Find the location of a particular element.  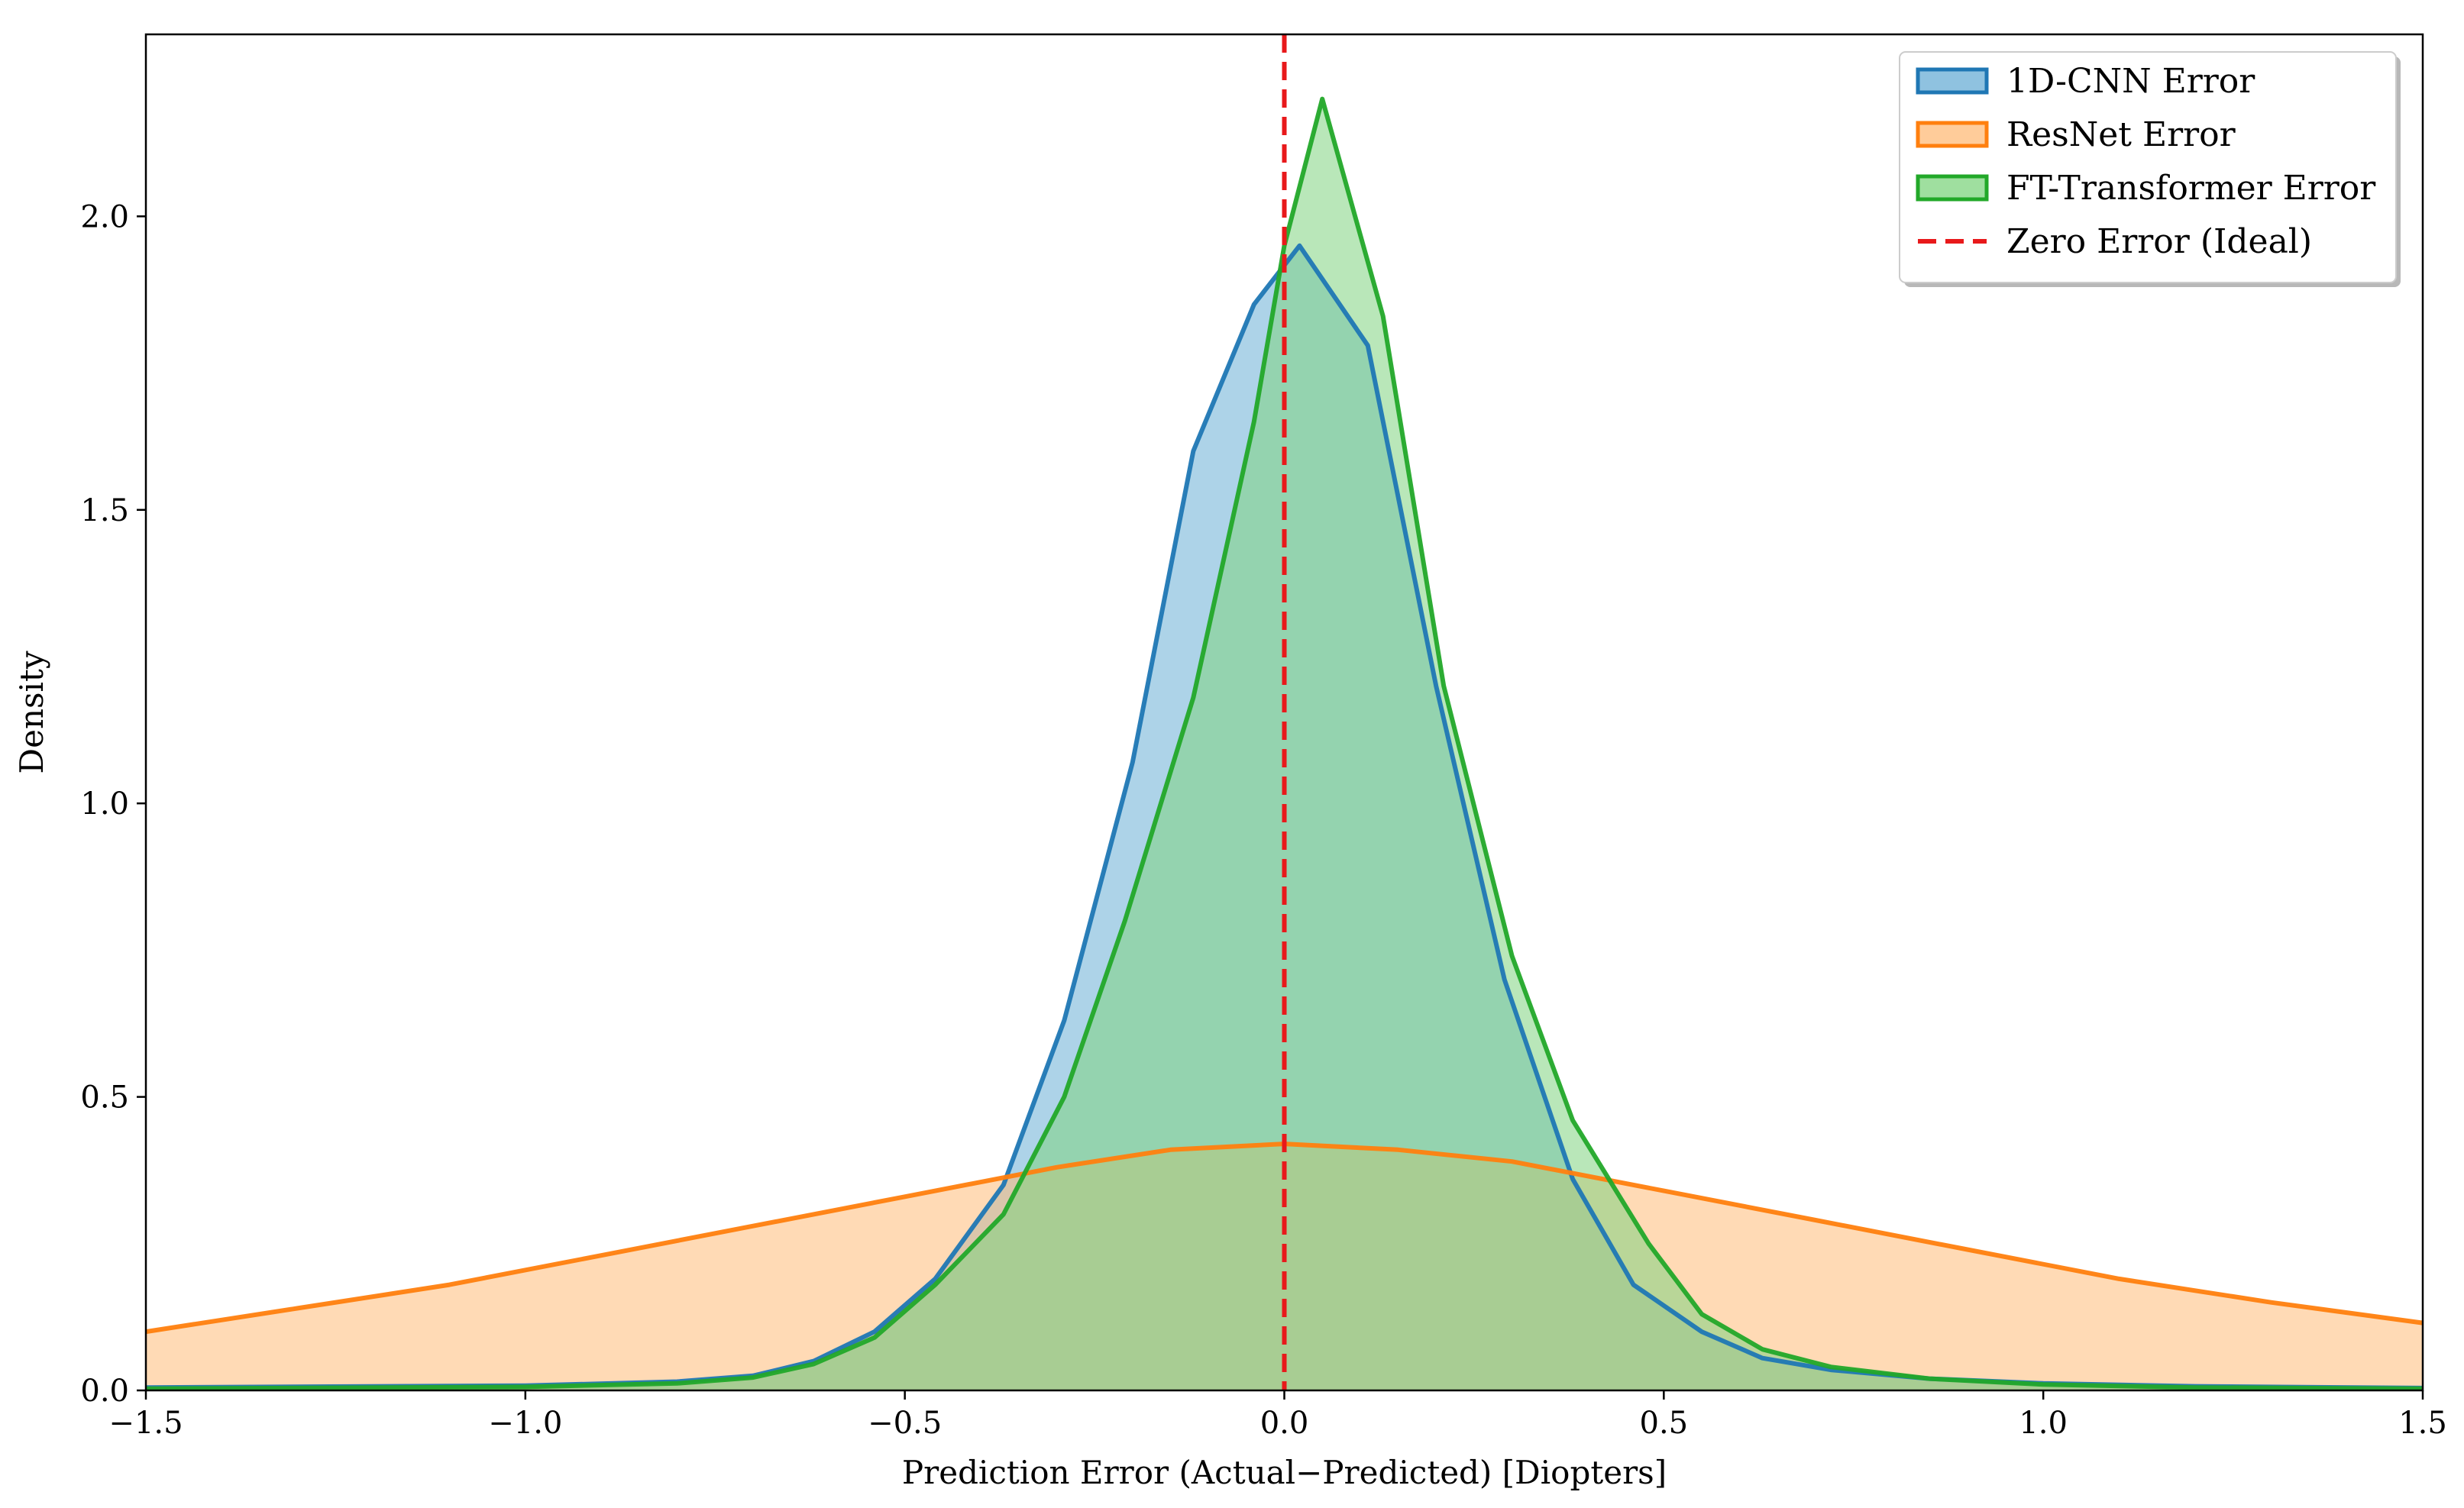

legend-label-zero-error-ideal: Zero Error (Ideal) is located at coordinates (2159, 241).